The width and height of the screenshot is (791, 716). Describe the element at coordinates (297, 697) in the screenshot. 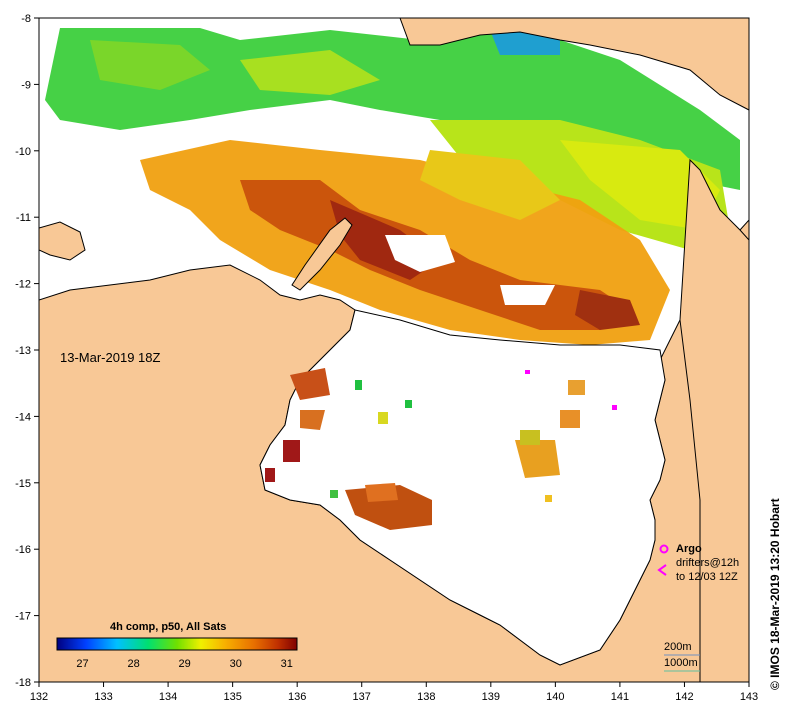

I see `lon-tick-label: 136` at that location.